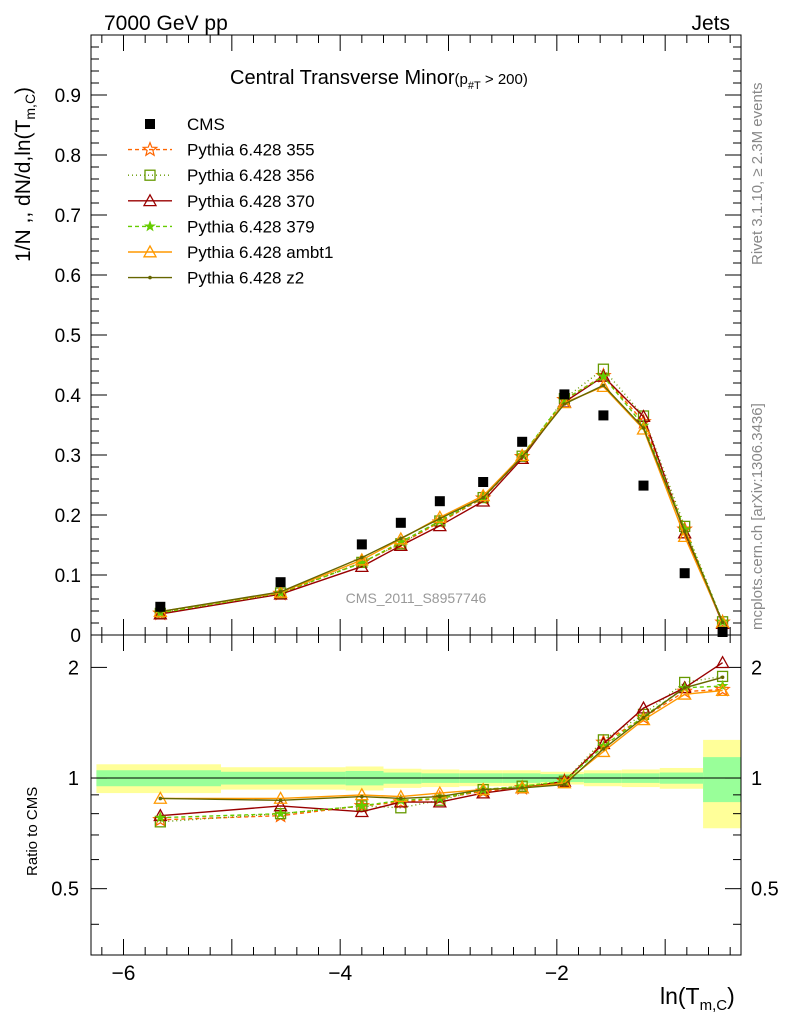 The width and height of the screenshot is (786, 1024). Describe the element at coordinates (73, 668) in the screenshot. I see `ratio-y-tick-label: 2` at that location.